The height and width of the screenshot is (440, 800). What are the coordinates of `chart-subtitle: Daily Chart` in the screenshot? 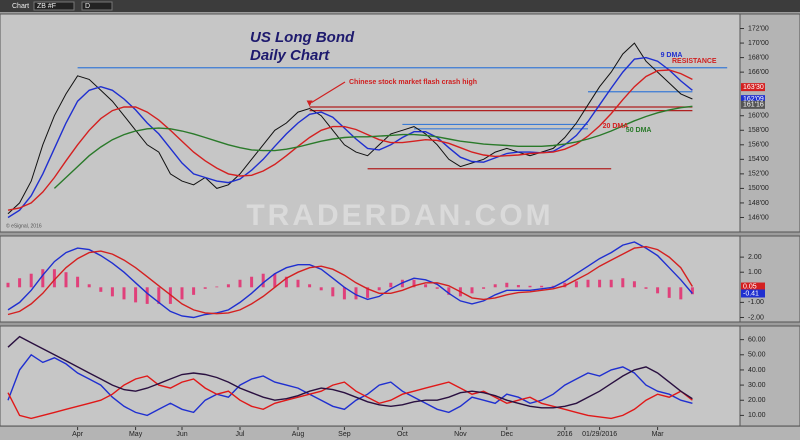 It's located at (290, 55).